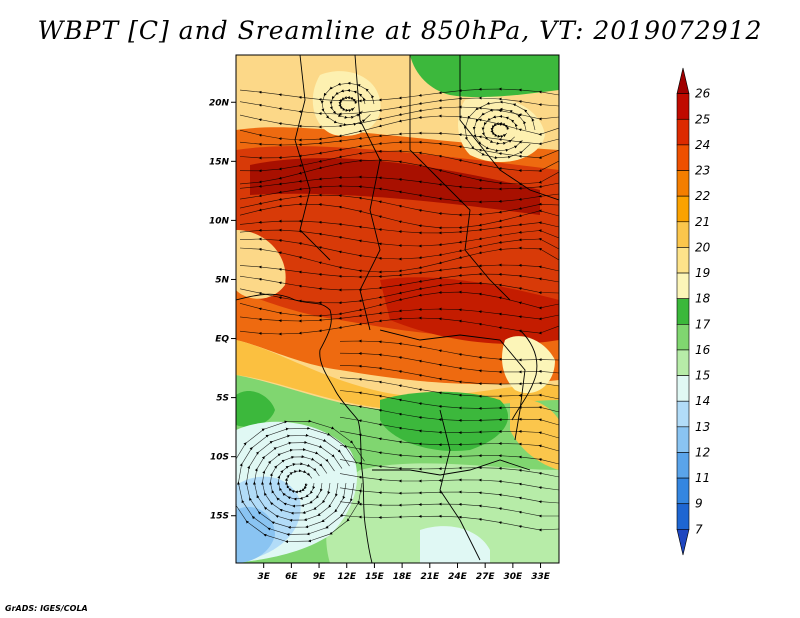 The width and height of the screenshot is (800, 618). Describe the element at coordinates (263, 577) in the screenshot. I see `lon-tick-label: 3E` at that location.